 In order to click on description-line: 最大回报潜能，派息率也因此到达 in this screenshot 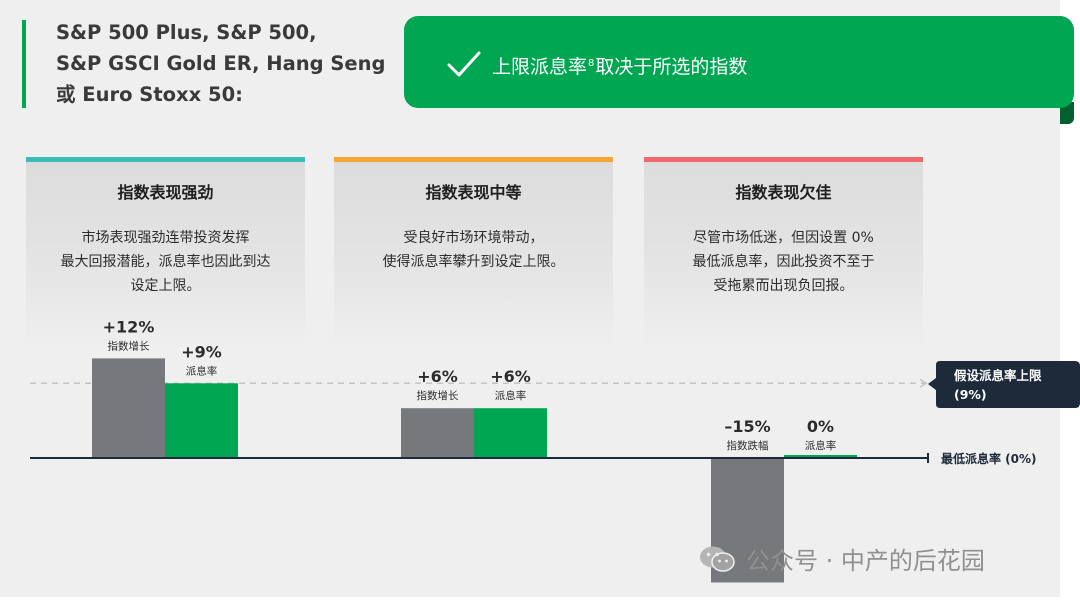, I will do `click(165, 262)`.